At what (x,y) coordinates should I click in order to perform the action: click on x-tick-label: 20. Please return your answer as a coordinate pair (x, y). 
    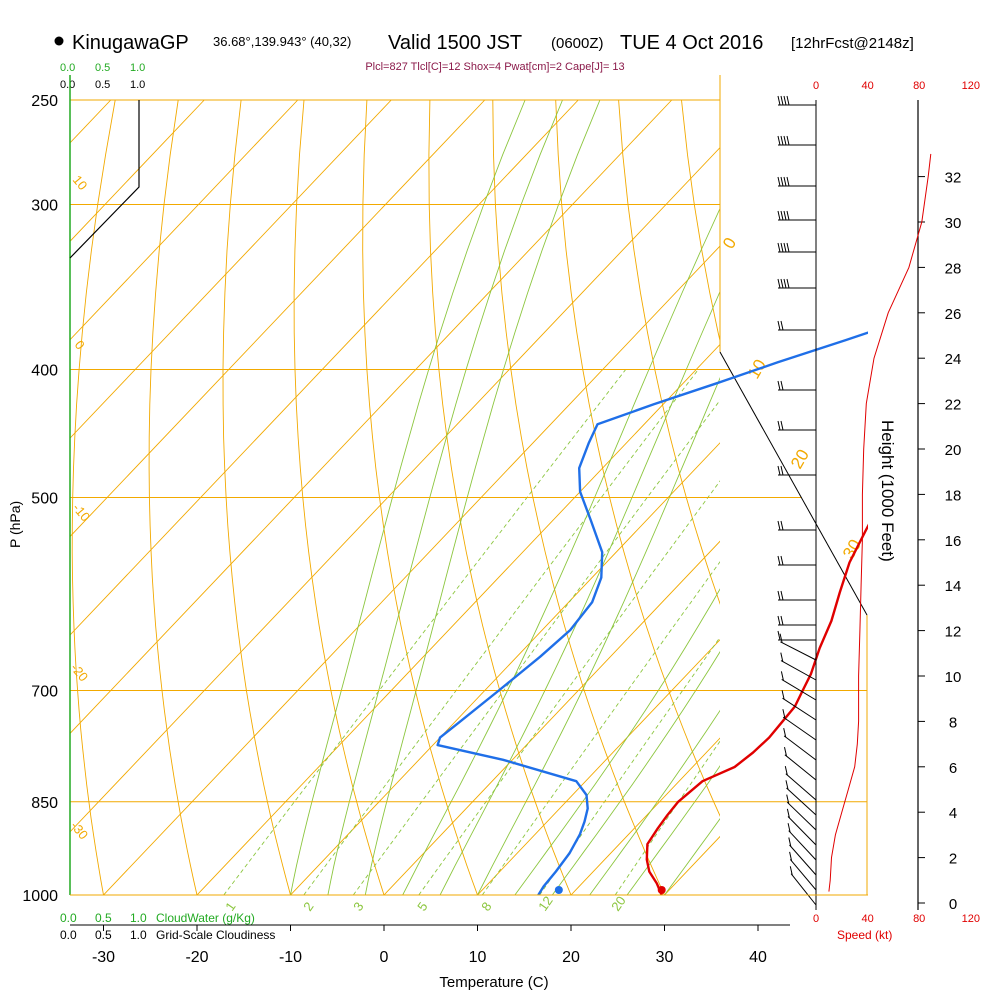
    Looking at the image, I should click on (571, 957).